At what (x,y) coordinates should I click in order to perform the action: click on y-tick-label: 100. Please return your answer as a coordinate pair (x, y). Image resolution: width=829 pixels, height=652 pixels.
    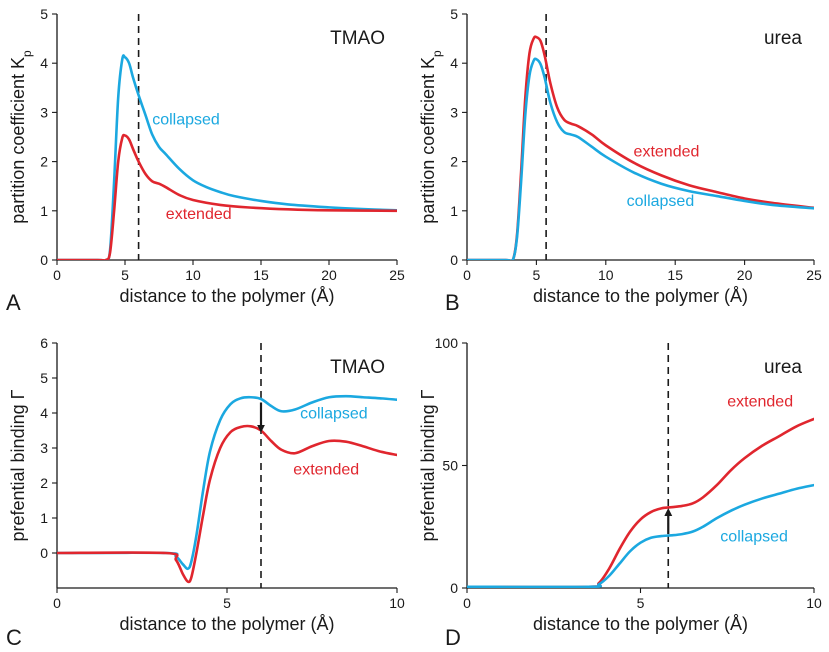
    Looking at the image, I should click on (447, 343).